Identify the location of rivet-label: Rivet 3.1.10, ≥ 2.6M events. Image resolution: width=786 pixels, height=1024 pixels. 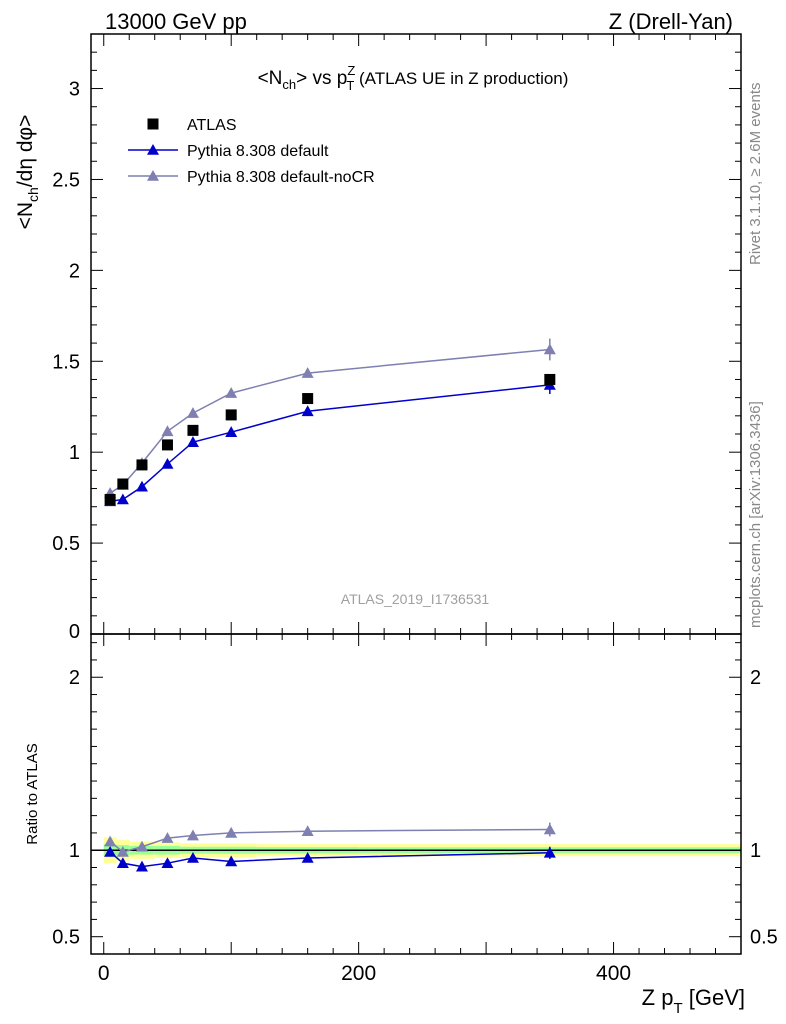
(755, 174).